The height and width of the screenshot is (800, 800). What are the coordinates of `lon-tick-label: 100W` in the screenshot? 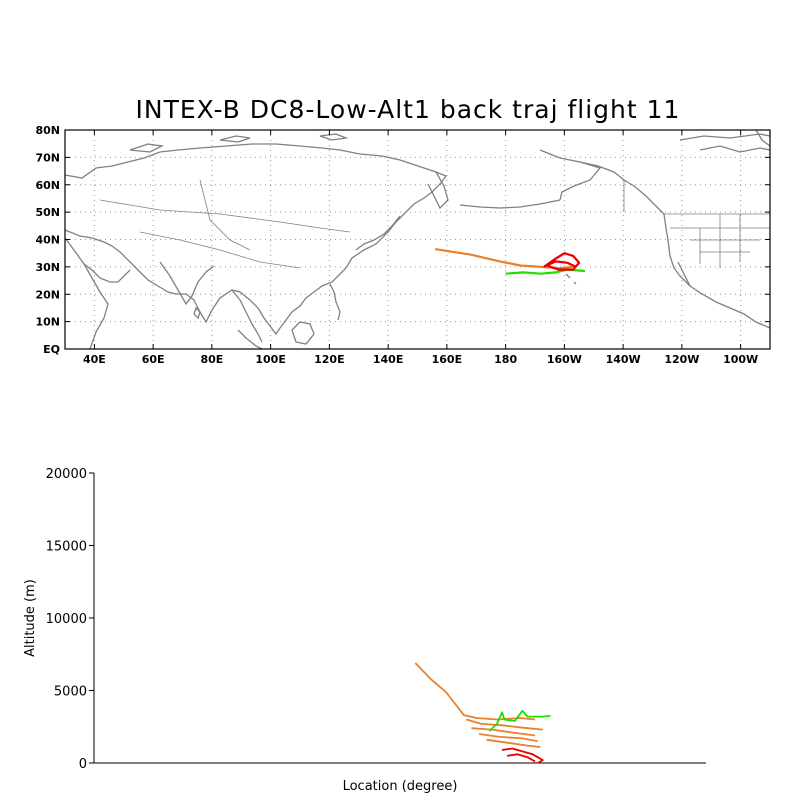 It's located at (740, 359).